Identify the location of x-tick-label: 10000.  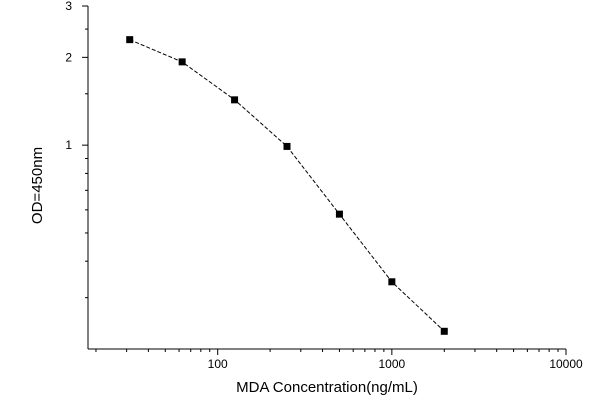
(566, 364).